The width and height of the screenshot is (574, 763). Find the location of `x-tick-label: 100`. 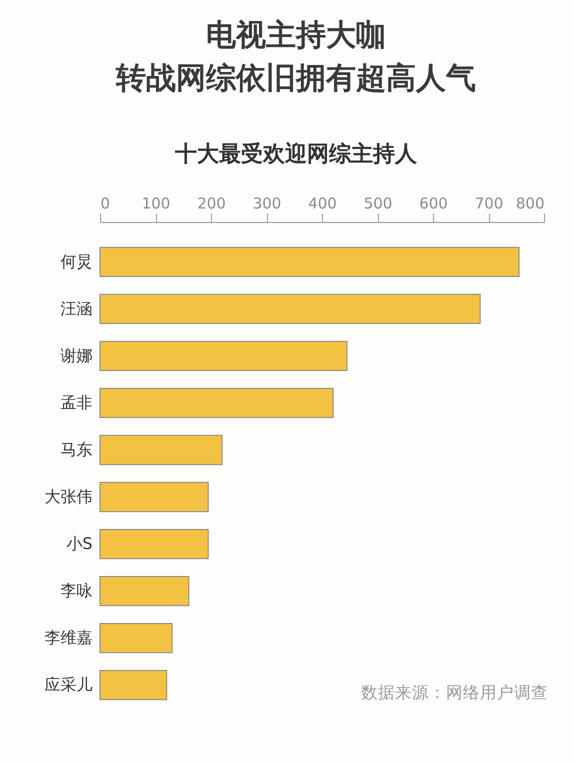

x-tick-label: 100 is located at coordinates (156, 203).